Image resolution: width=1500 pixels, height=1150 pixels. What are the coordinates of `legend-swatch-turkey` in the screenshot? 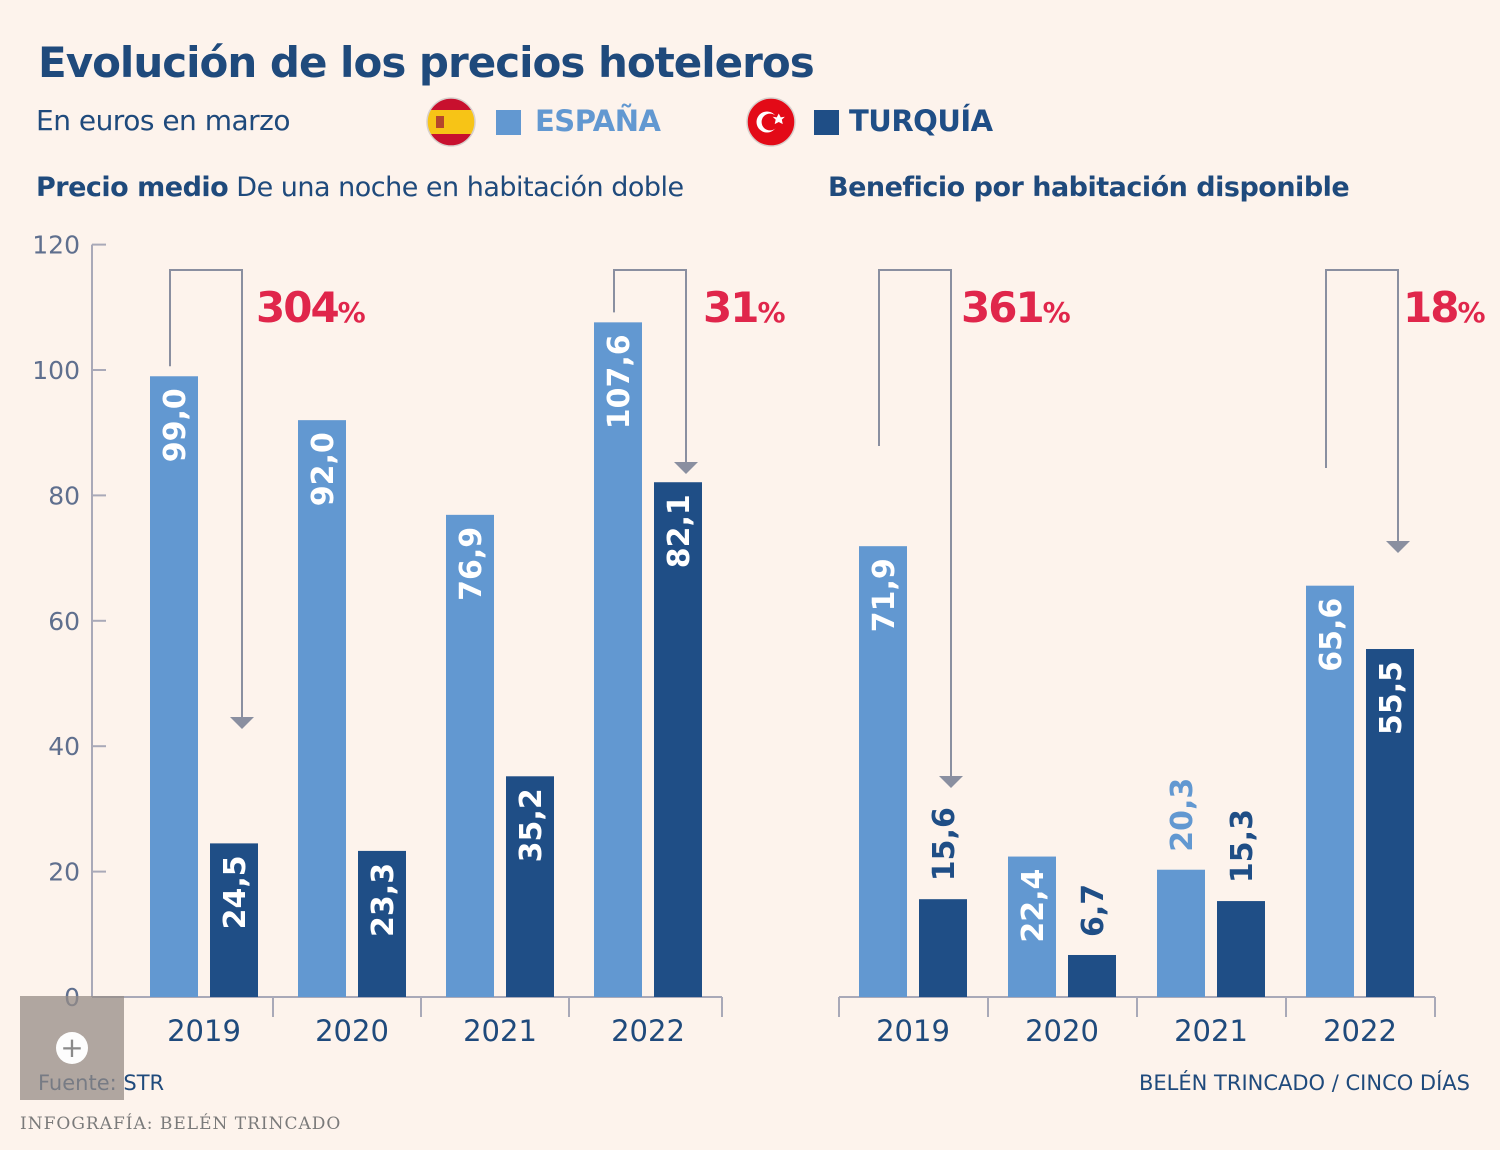 It's located at (826, 122).